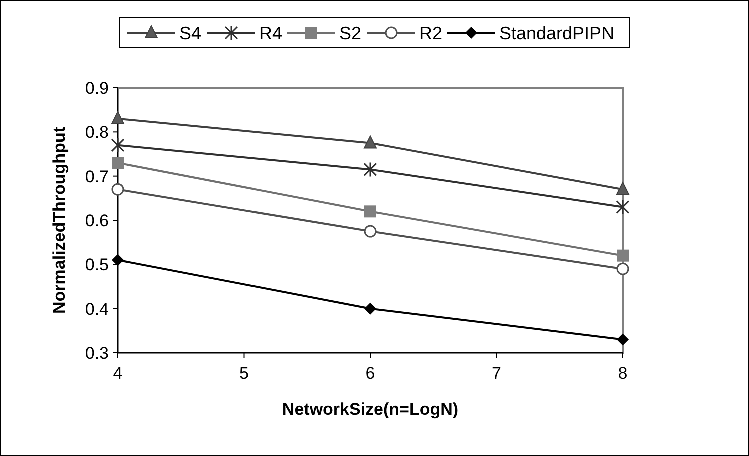 This screenshot has width=749, height=456. Describe the element at coordinates (191, 33) in the screenshot. I see `legend-label: S4` at that location.